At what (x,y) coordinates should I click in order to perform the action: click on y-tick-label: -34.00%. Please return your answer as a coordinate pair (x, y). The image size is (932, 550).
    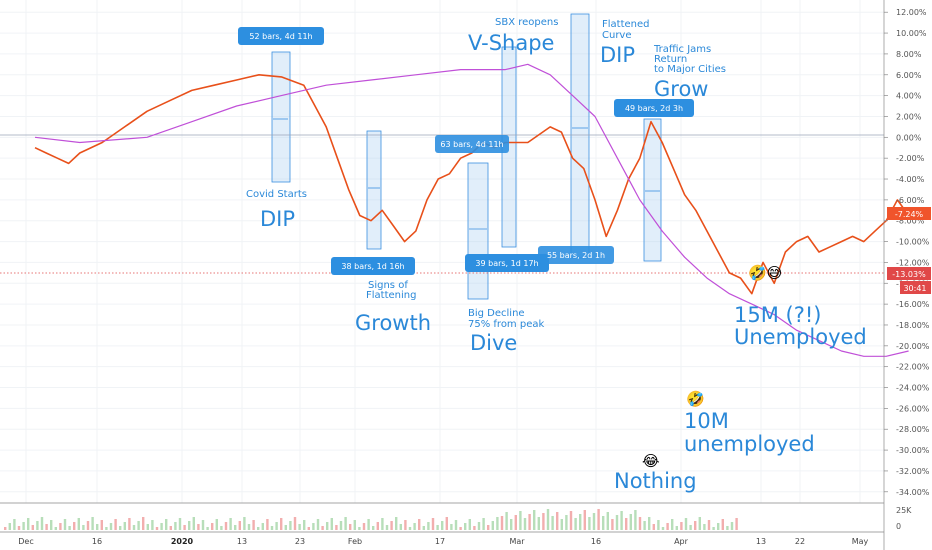
    Looking at the image, I should click on (913, 492).